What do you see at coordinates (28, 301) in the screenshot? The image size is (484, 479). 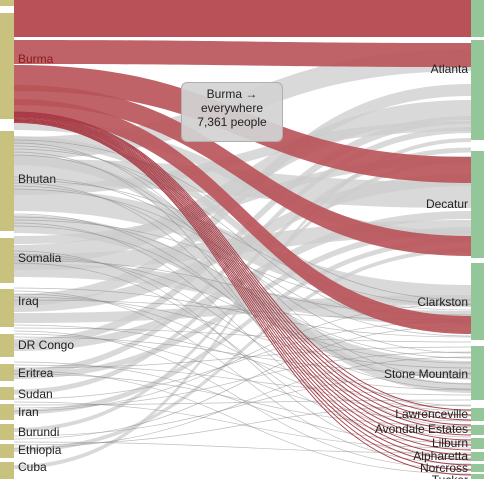 I see `source-label: Iraq` at bounding box center [28, 301].